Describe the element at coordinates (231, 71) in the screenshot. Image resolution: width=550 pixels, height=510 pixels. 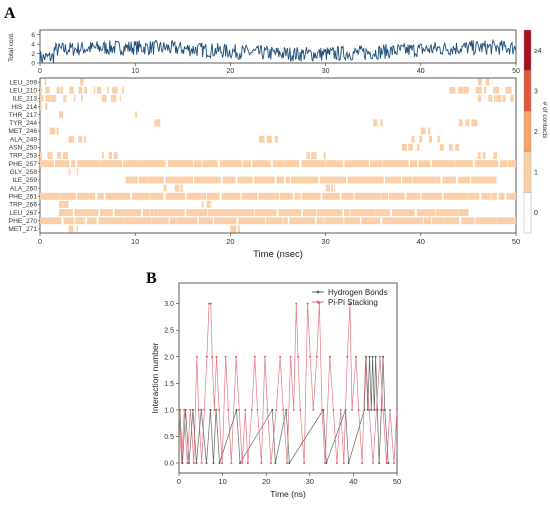
I see `total-contacts-xtick-label: 20` at that location.